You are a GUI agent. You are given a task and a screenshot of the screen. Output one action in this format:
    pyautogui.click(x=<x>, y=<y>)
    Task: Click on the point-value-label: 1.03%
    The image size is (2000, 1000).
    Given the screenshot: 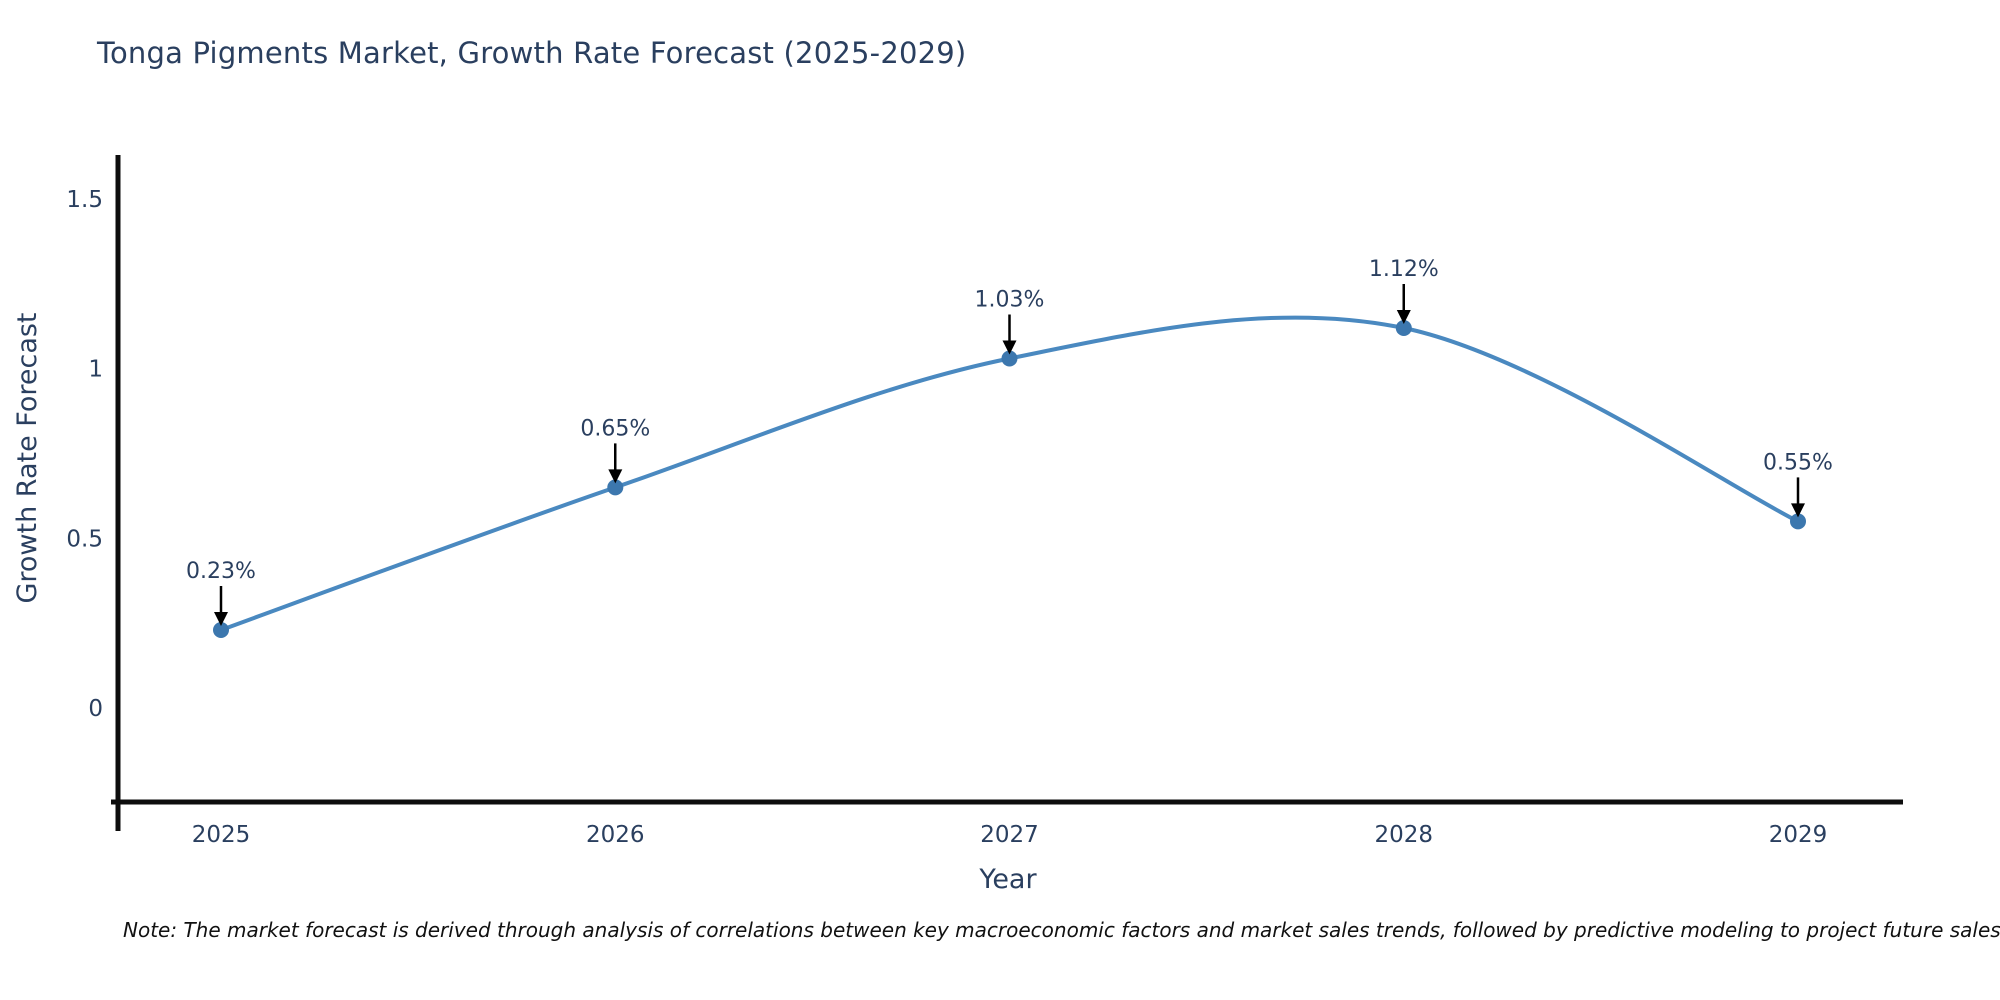 What is the action you would take?
    pyautogui.click(x=1010, y=300)
    